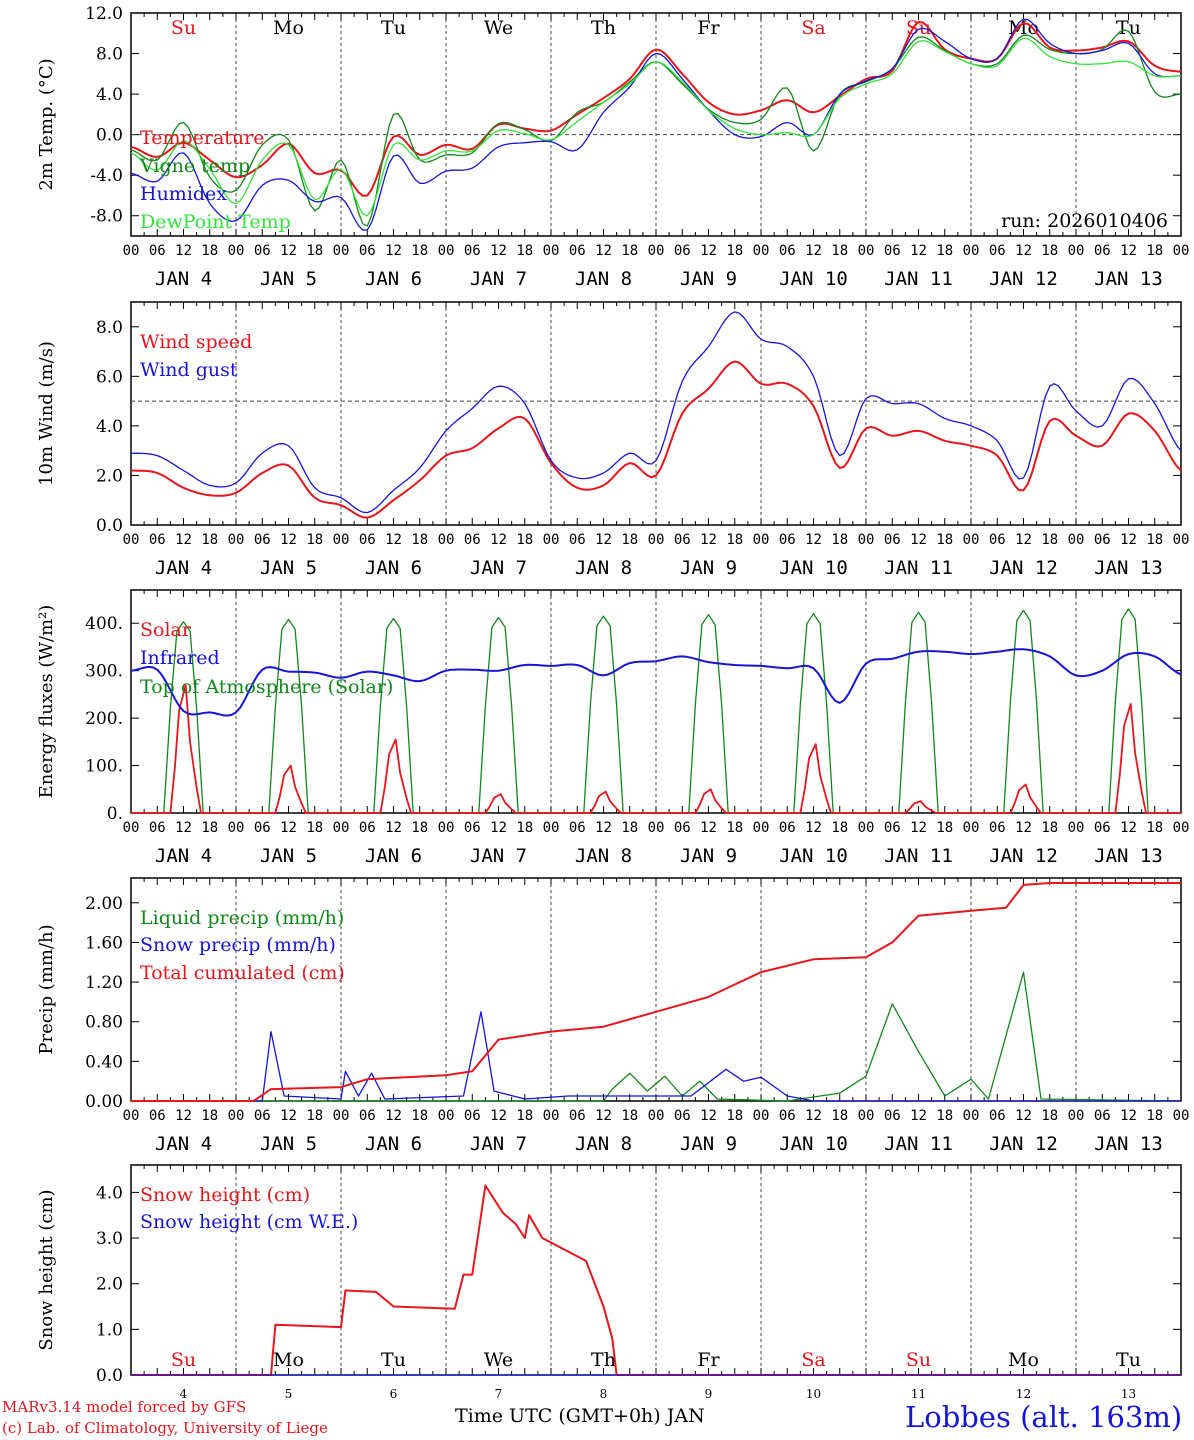 The height and width of the screenshot is (1440, 1194). I want to click on wind-gust-line, so click(656, 412).